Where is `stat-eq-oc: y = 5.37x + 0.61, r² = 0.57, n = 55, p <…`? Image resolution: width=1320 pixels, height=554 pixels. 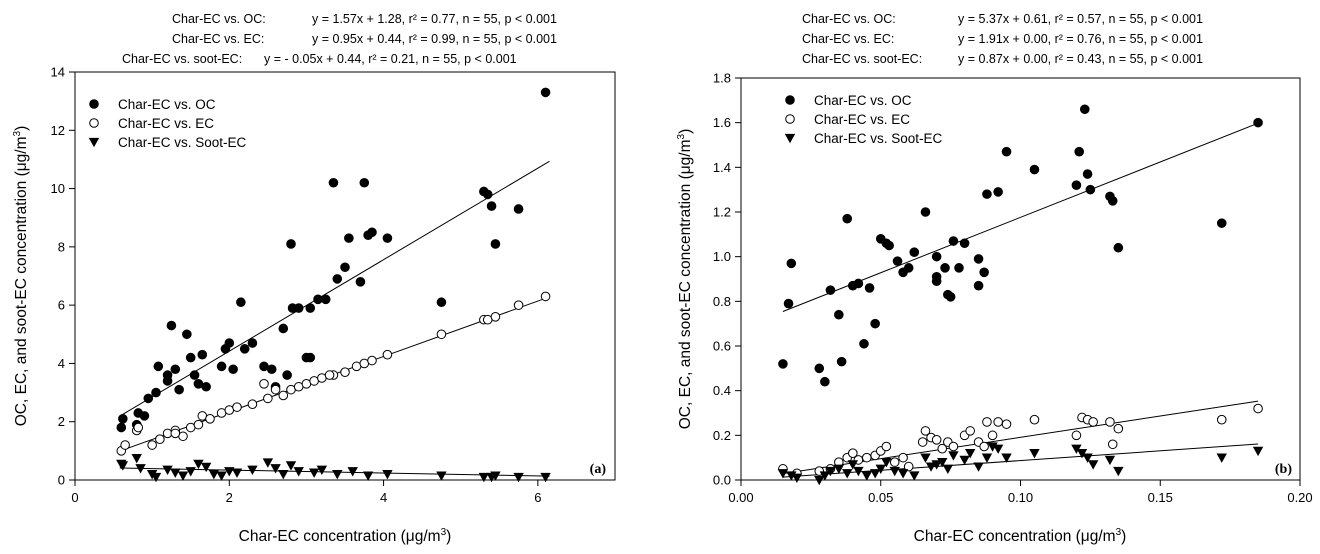
stat-eq-oc: y = 5.37x + 0.61, r² = 0.57, n = 55, p <… is located at coordinates (1080, 19).